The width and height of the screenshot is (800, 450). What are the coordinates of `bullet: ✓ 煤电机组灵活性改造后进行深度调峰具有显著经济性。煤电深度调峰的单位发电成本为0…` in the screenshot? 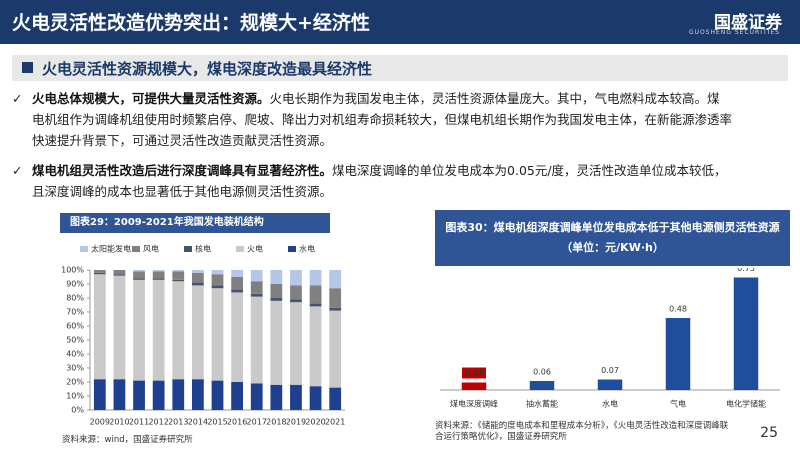 It's located at (369, 181).